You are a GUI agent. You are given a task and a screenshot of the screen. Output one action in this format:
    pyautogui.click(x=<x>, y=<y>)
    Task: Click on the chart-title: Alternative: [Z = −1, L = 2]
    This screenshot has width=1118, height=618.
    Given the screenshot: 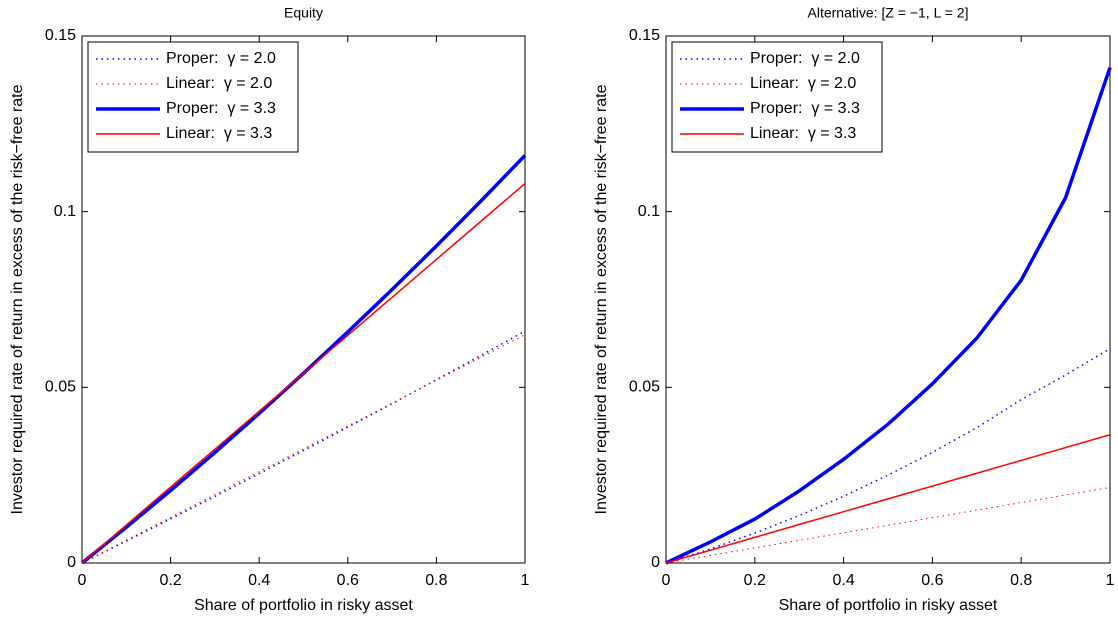 What is the action you would take?
    pyautogui.click(x=888, y=13)
    